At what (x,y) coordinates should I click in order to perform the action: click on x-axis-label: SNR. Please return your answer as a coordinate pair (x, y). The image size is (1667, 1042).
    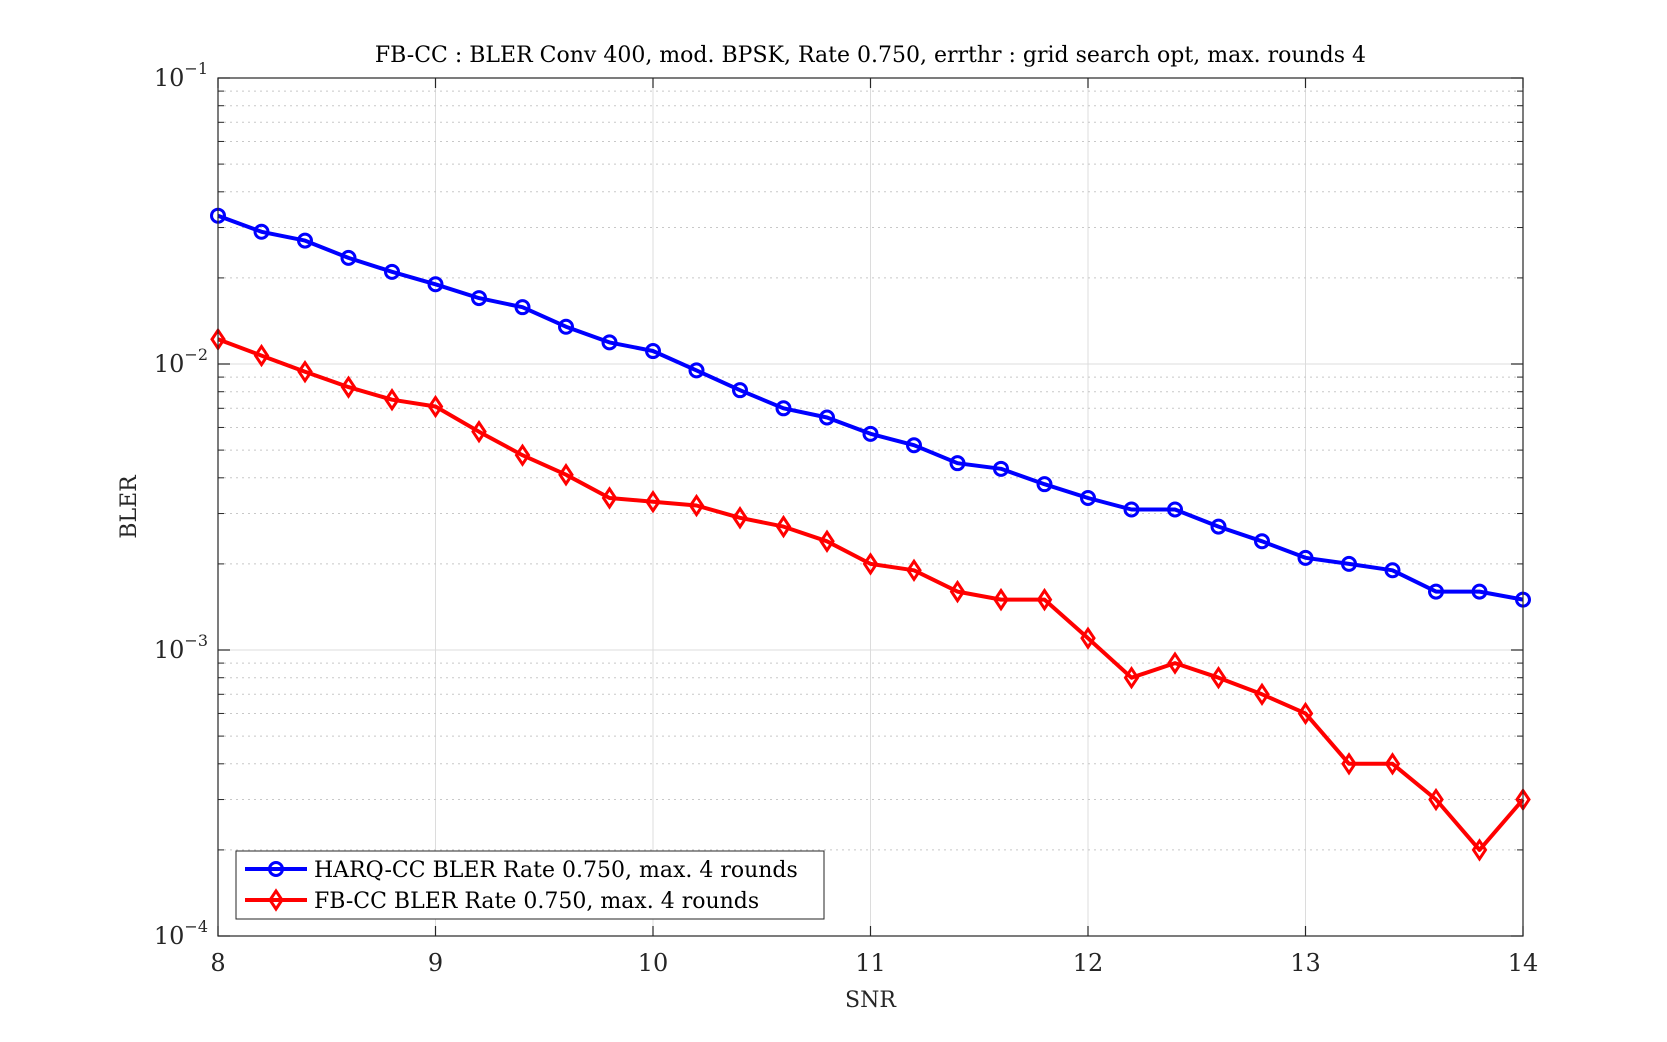
    Looking at the image, I should click on (871, 1000).